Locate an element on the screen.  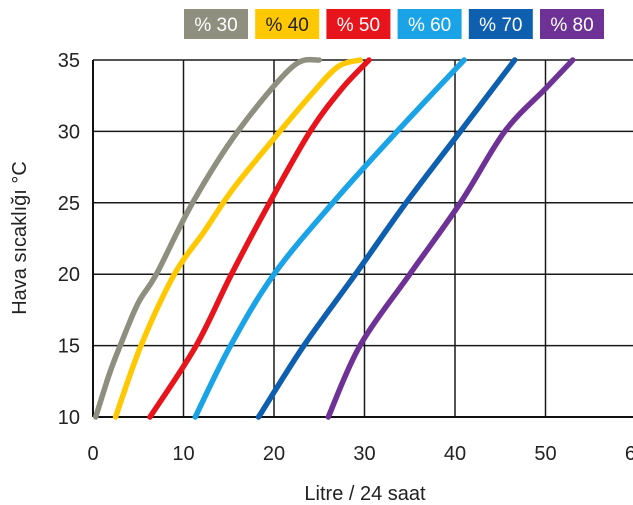
legend-label-3: % 50 is located at coordinates (358, 25).